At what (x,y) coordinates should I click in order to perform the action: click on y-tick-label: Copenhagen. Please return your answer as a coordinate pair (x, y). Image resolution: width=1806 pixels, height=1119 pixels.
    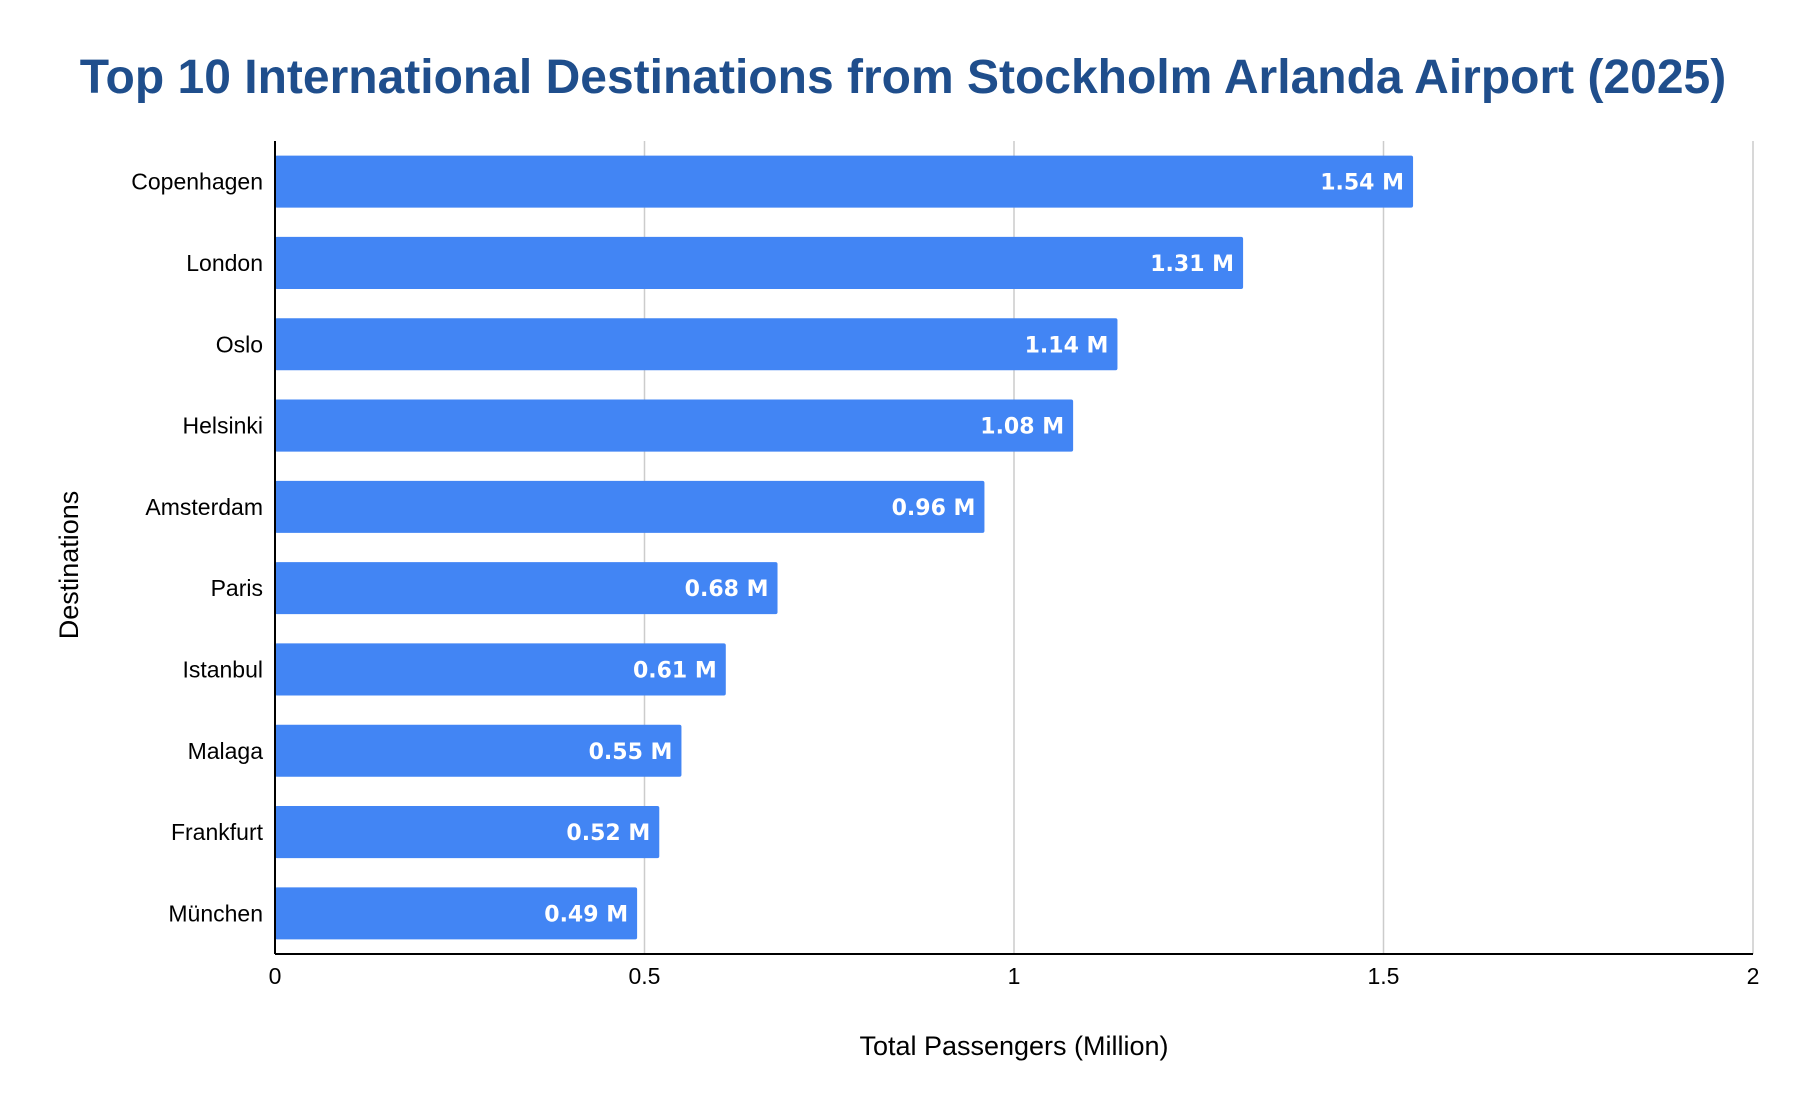
    Looking at the image, I should click on (197, 182).